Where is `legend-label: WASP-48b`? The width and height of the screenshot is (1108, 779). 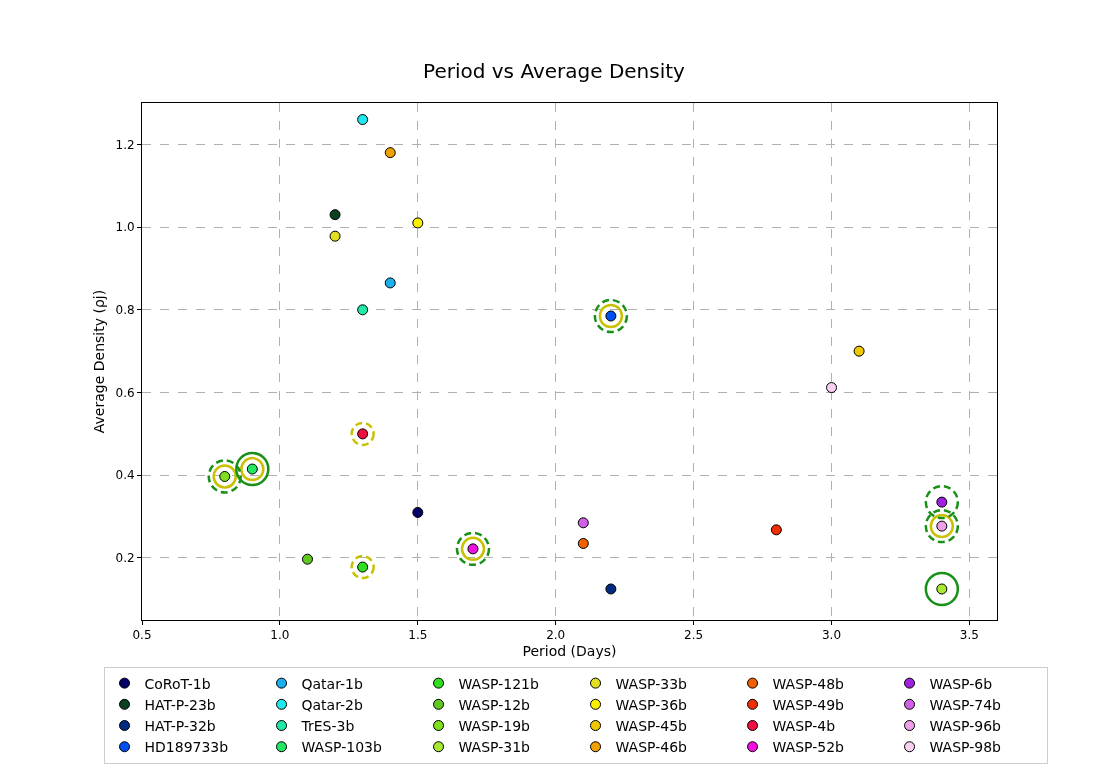 legend-label: WASP-48b is located at coordinates (808, 683).